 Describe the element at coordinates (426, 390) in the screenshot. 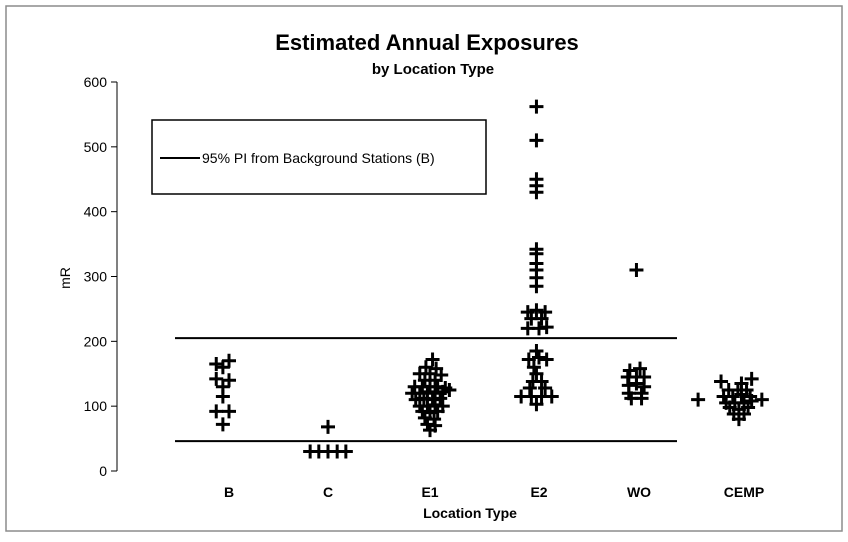

I see `reference-lines` at that location.